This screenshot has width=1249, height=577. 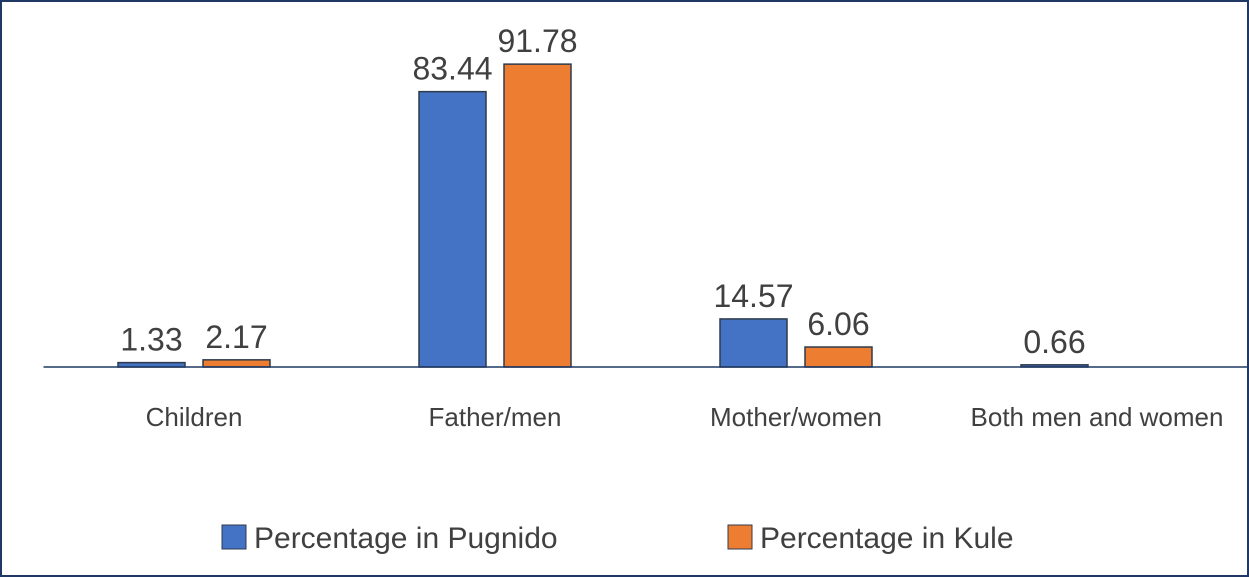 What do you see at coordinates (537, 41) in the screenshot?
I see `data-label: 91.78` at bounding box center [537, 41].